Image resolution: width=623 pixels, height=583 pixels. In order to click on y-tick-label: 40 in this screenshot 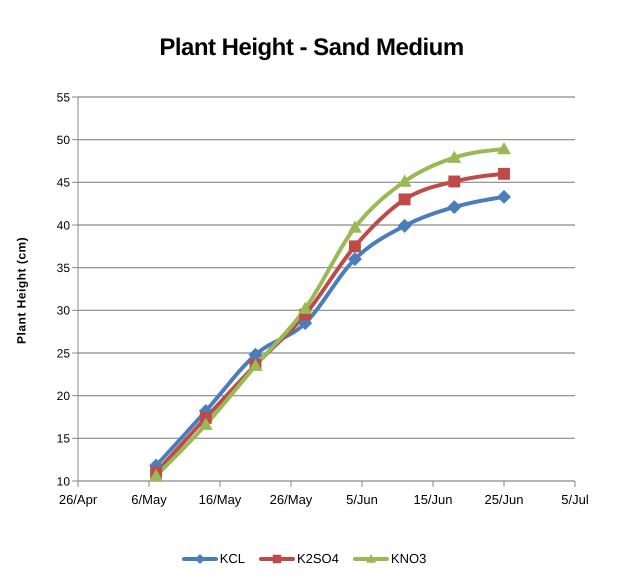, I will do `click(63, 225)`.